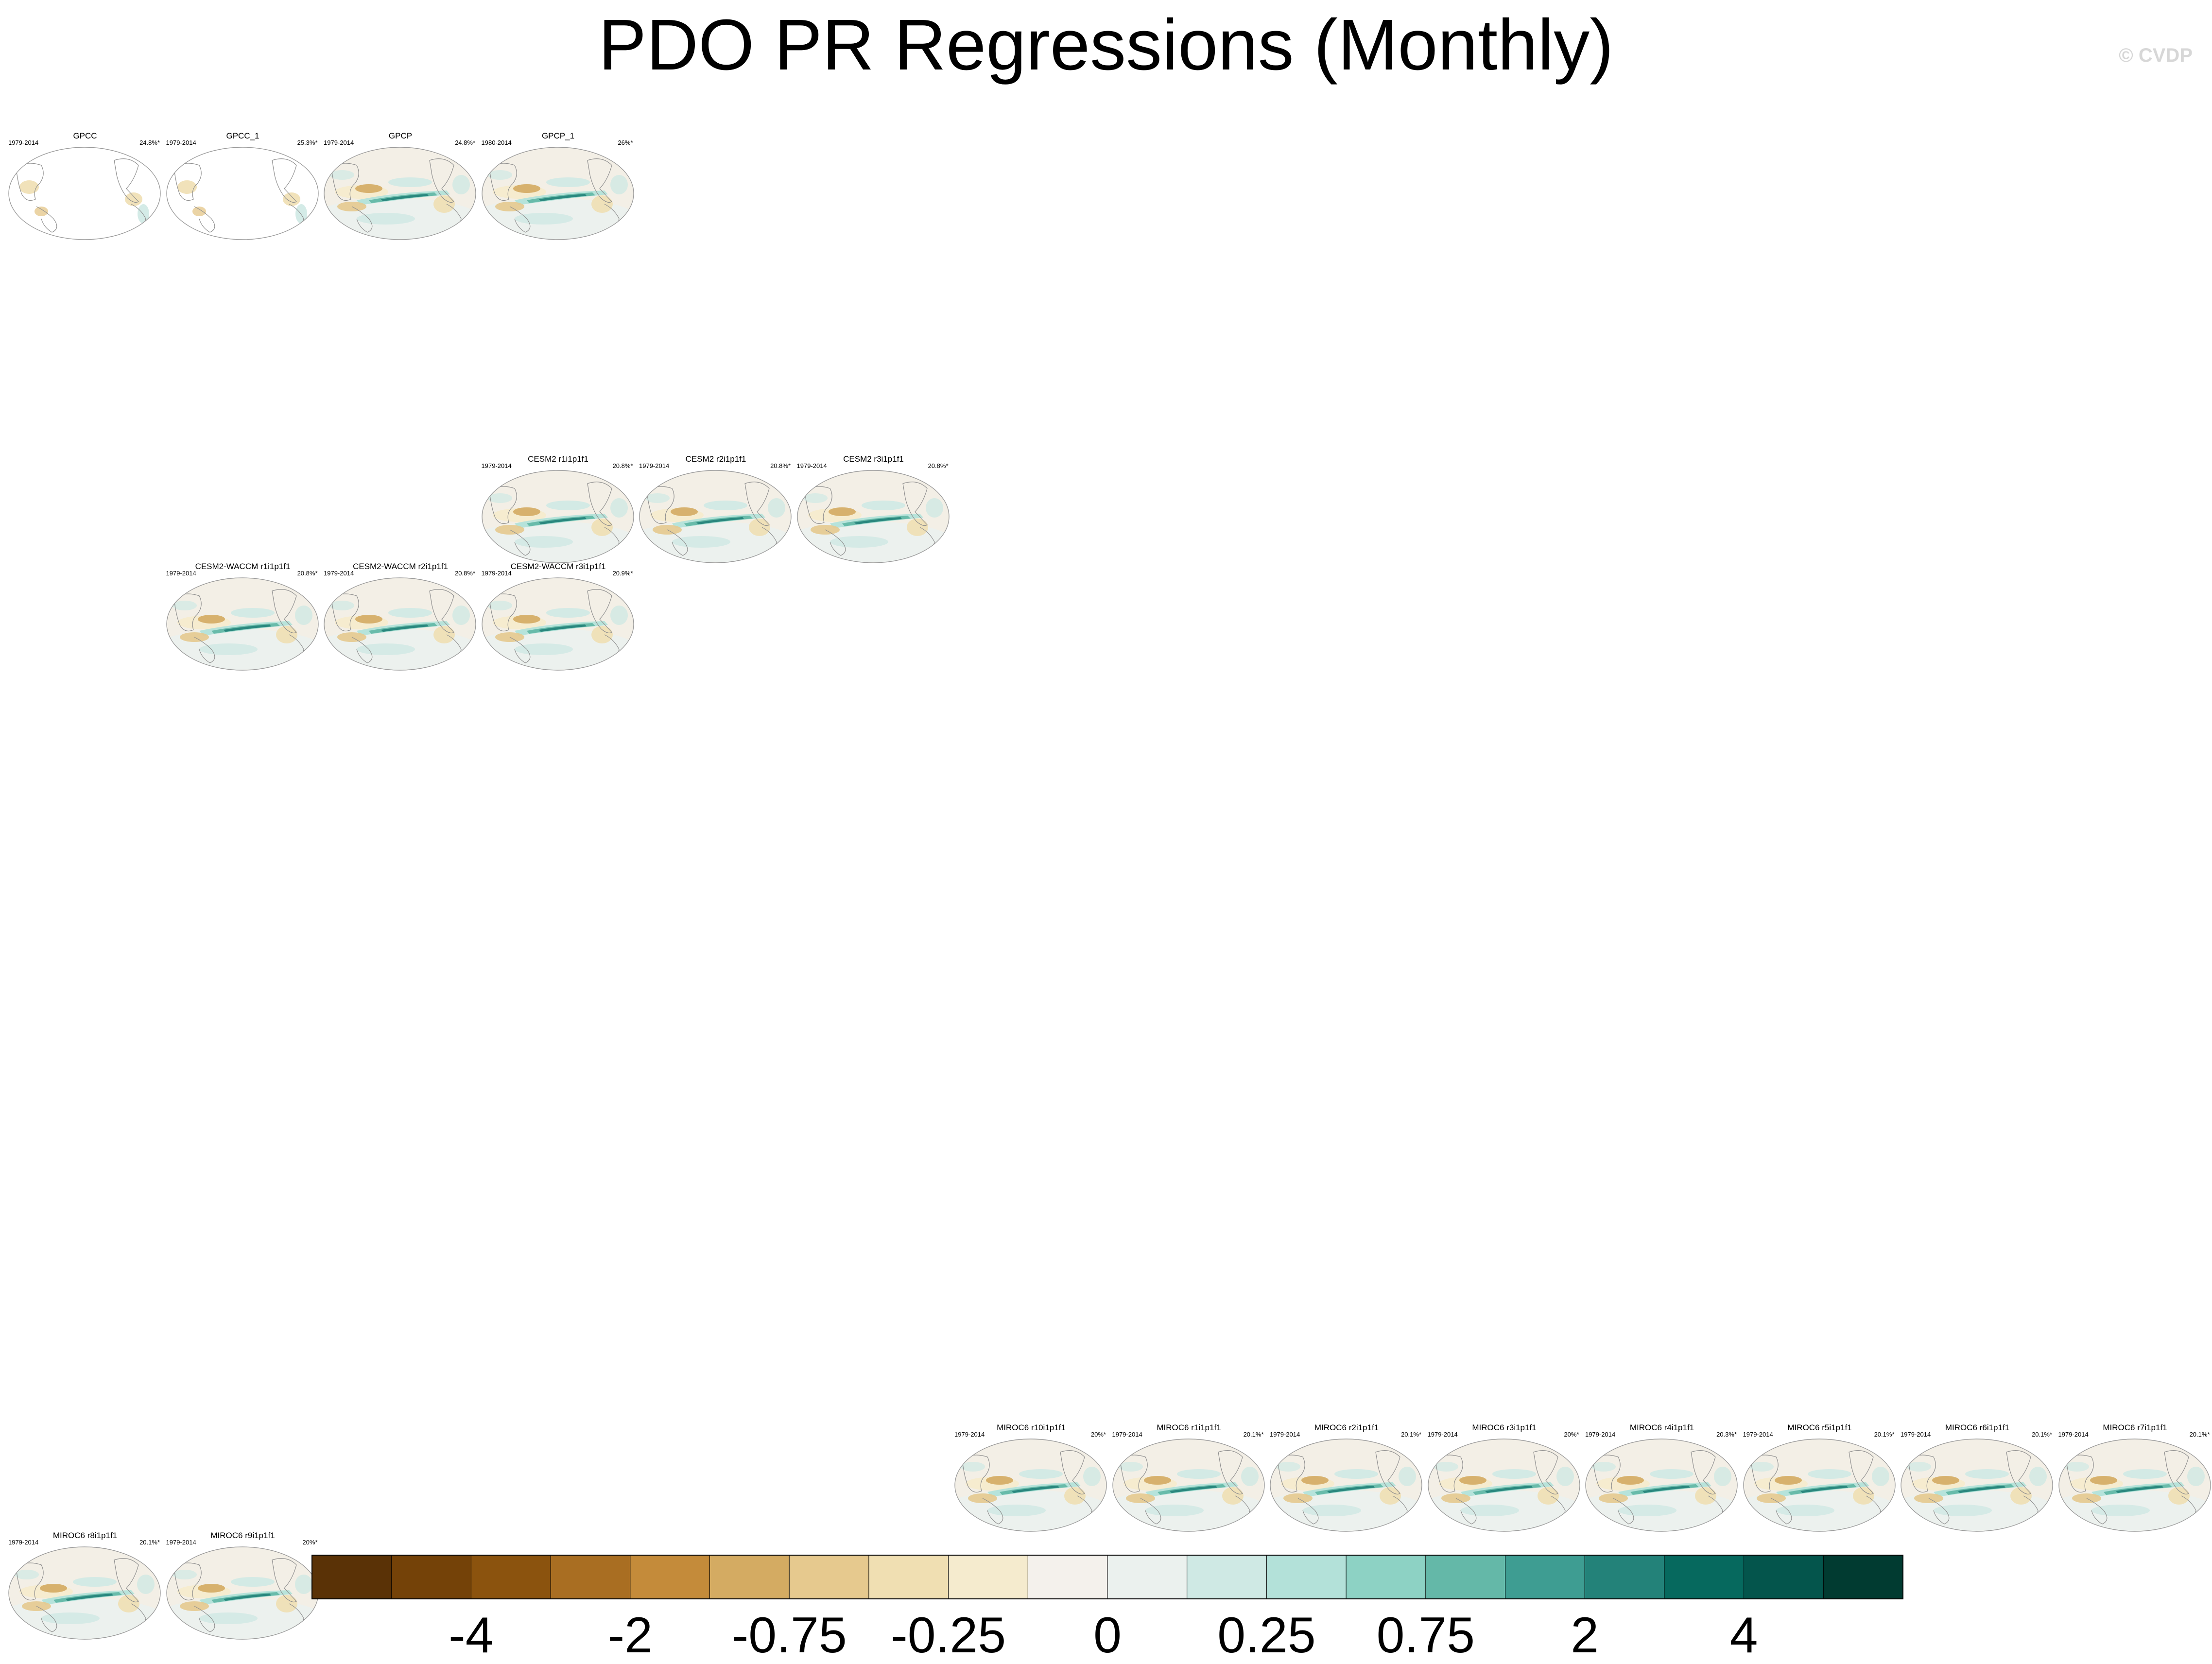 Image resolution: width=2212 pixels, height=1664 pixels. I want to click on map-panel: CESM2-WACCM r3i1p1f1 1979-2014 20.9%*, so click(558, 618).